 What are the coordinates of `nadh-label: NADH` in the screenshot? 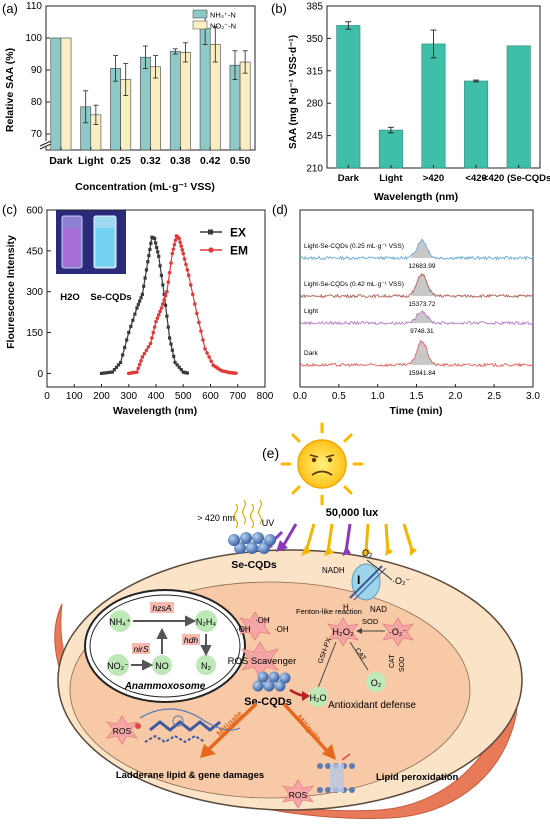 It's located at (333, 570).